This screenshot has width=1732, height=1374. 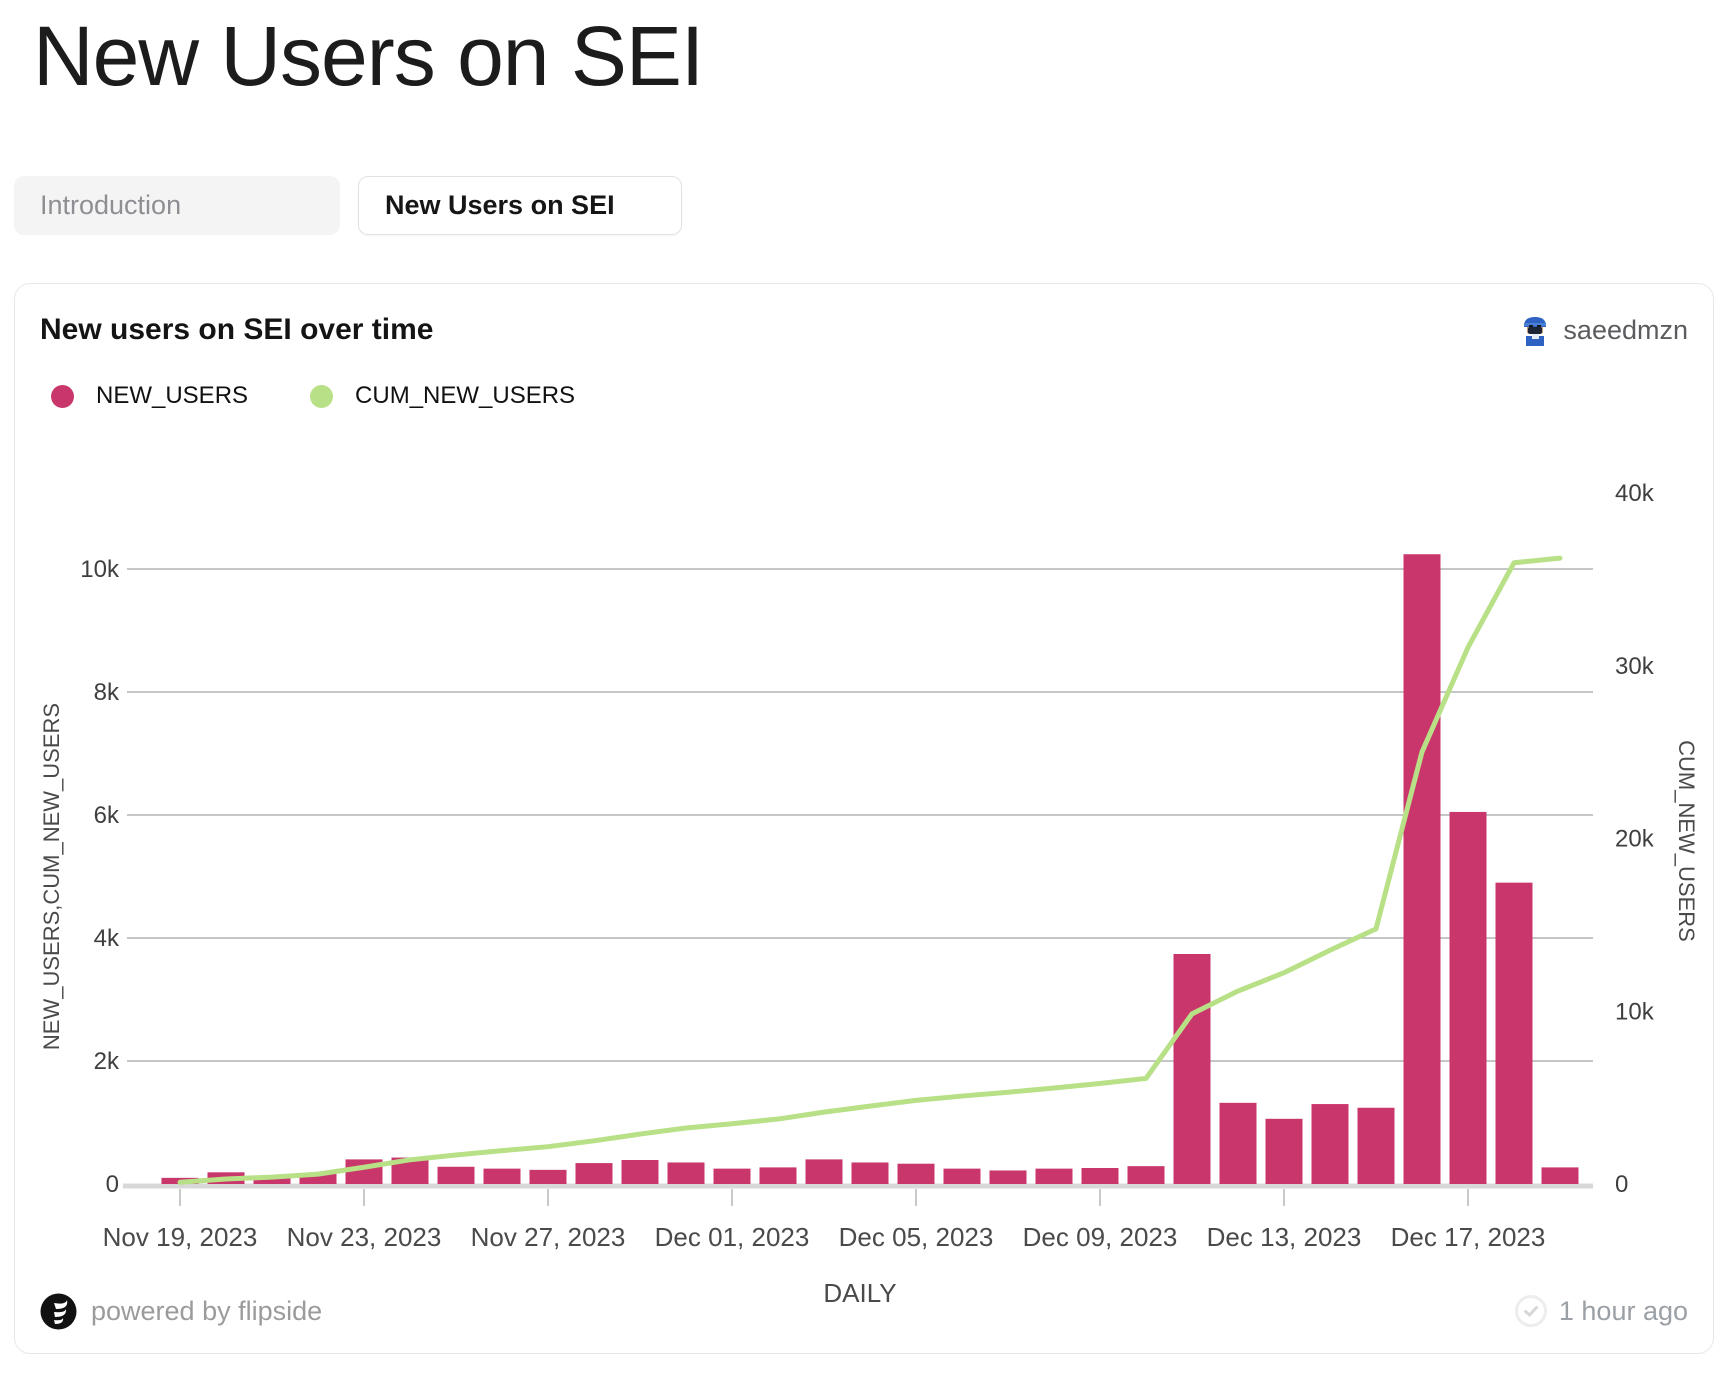 I want to click on left-axis-tick-label: 6k, so click(x=107, y=815).